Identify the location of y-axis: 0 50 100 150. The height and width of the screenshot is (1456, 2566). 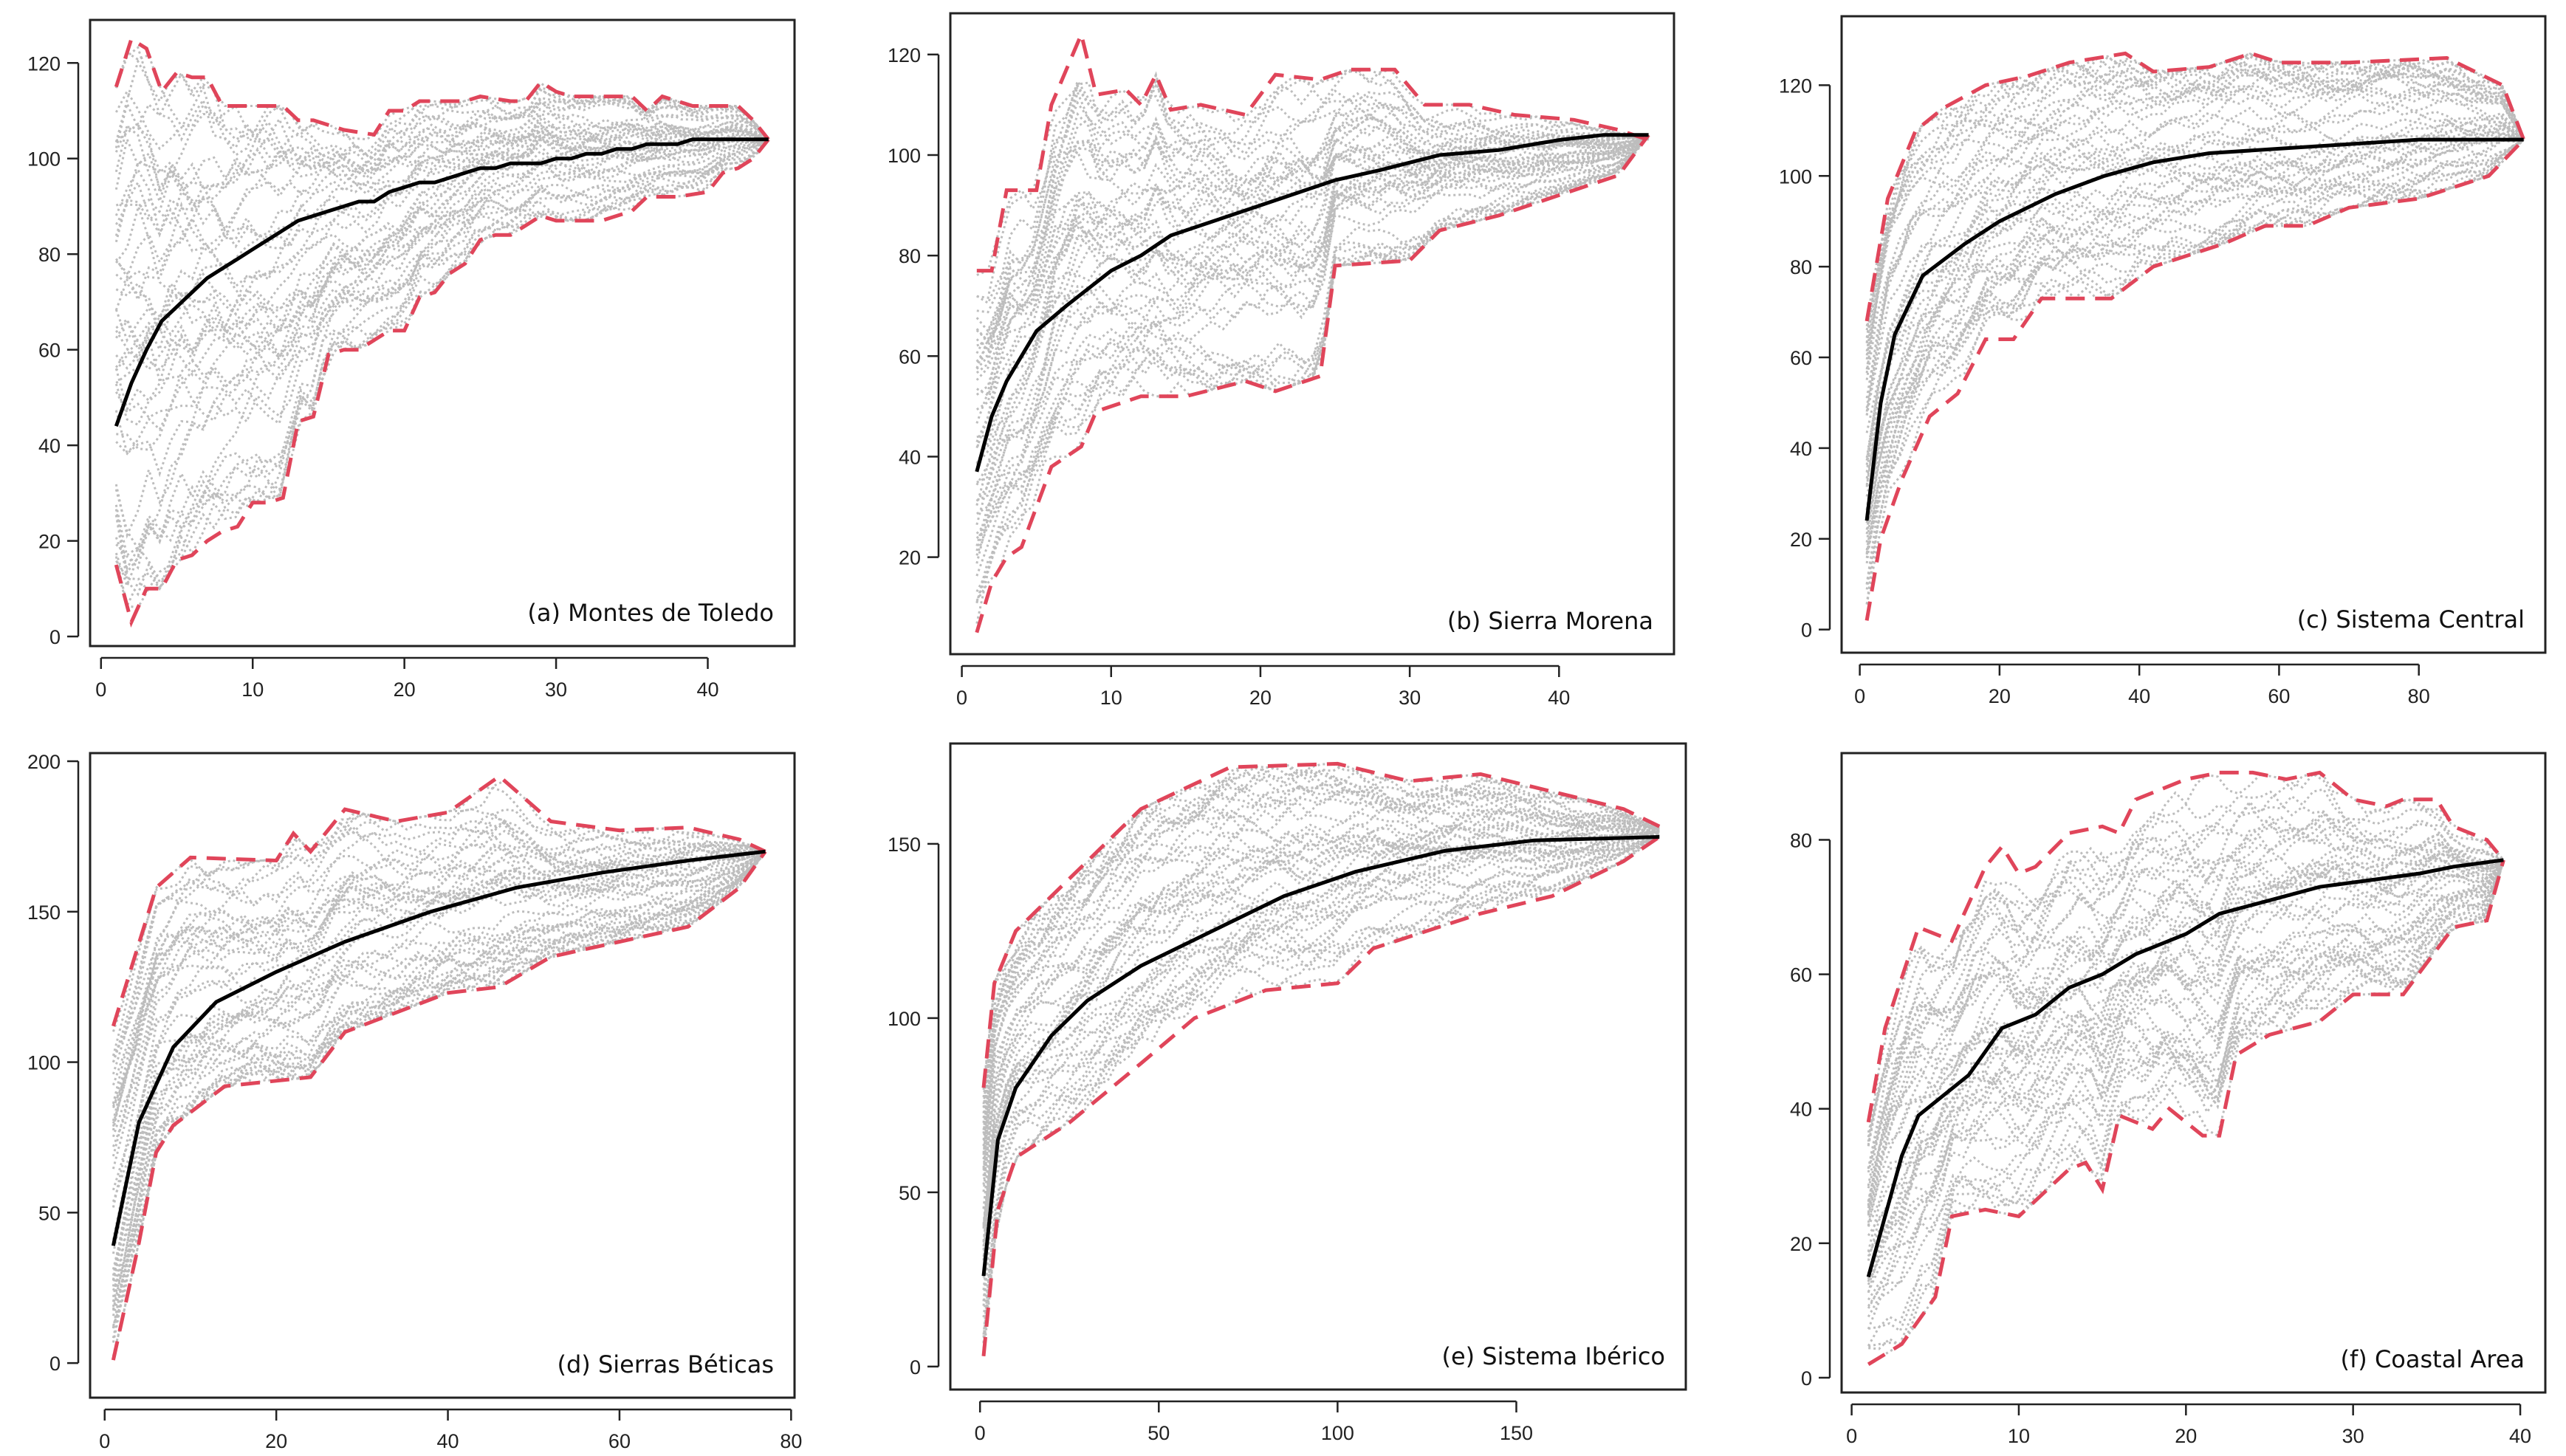
(914, 1106).